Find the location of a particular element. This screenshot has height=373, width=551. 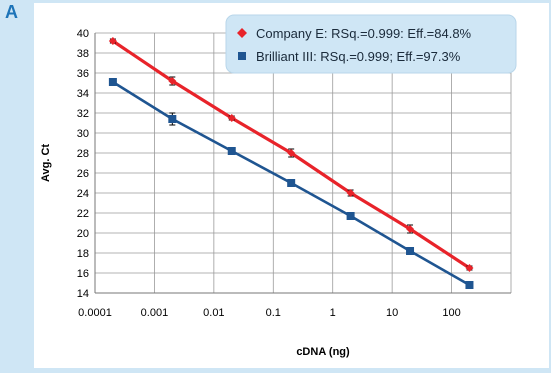

y-tick-label: 16 is located at coordinates (83, 274).